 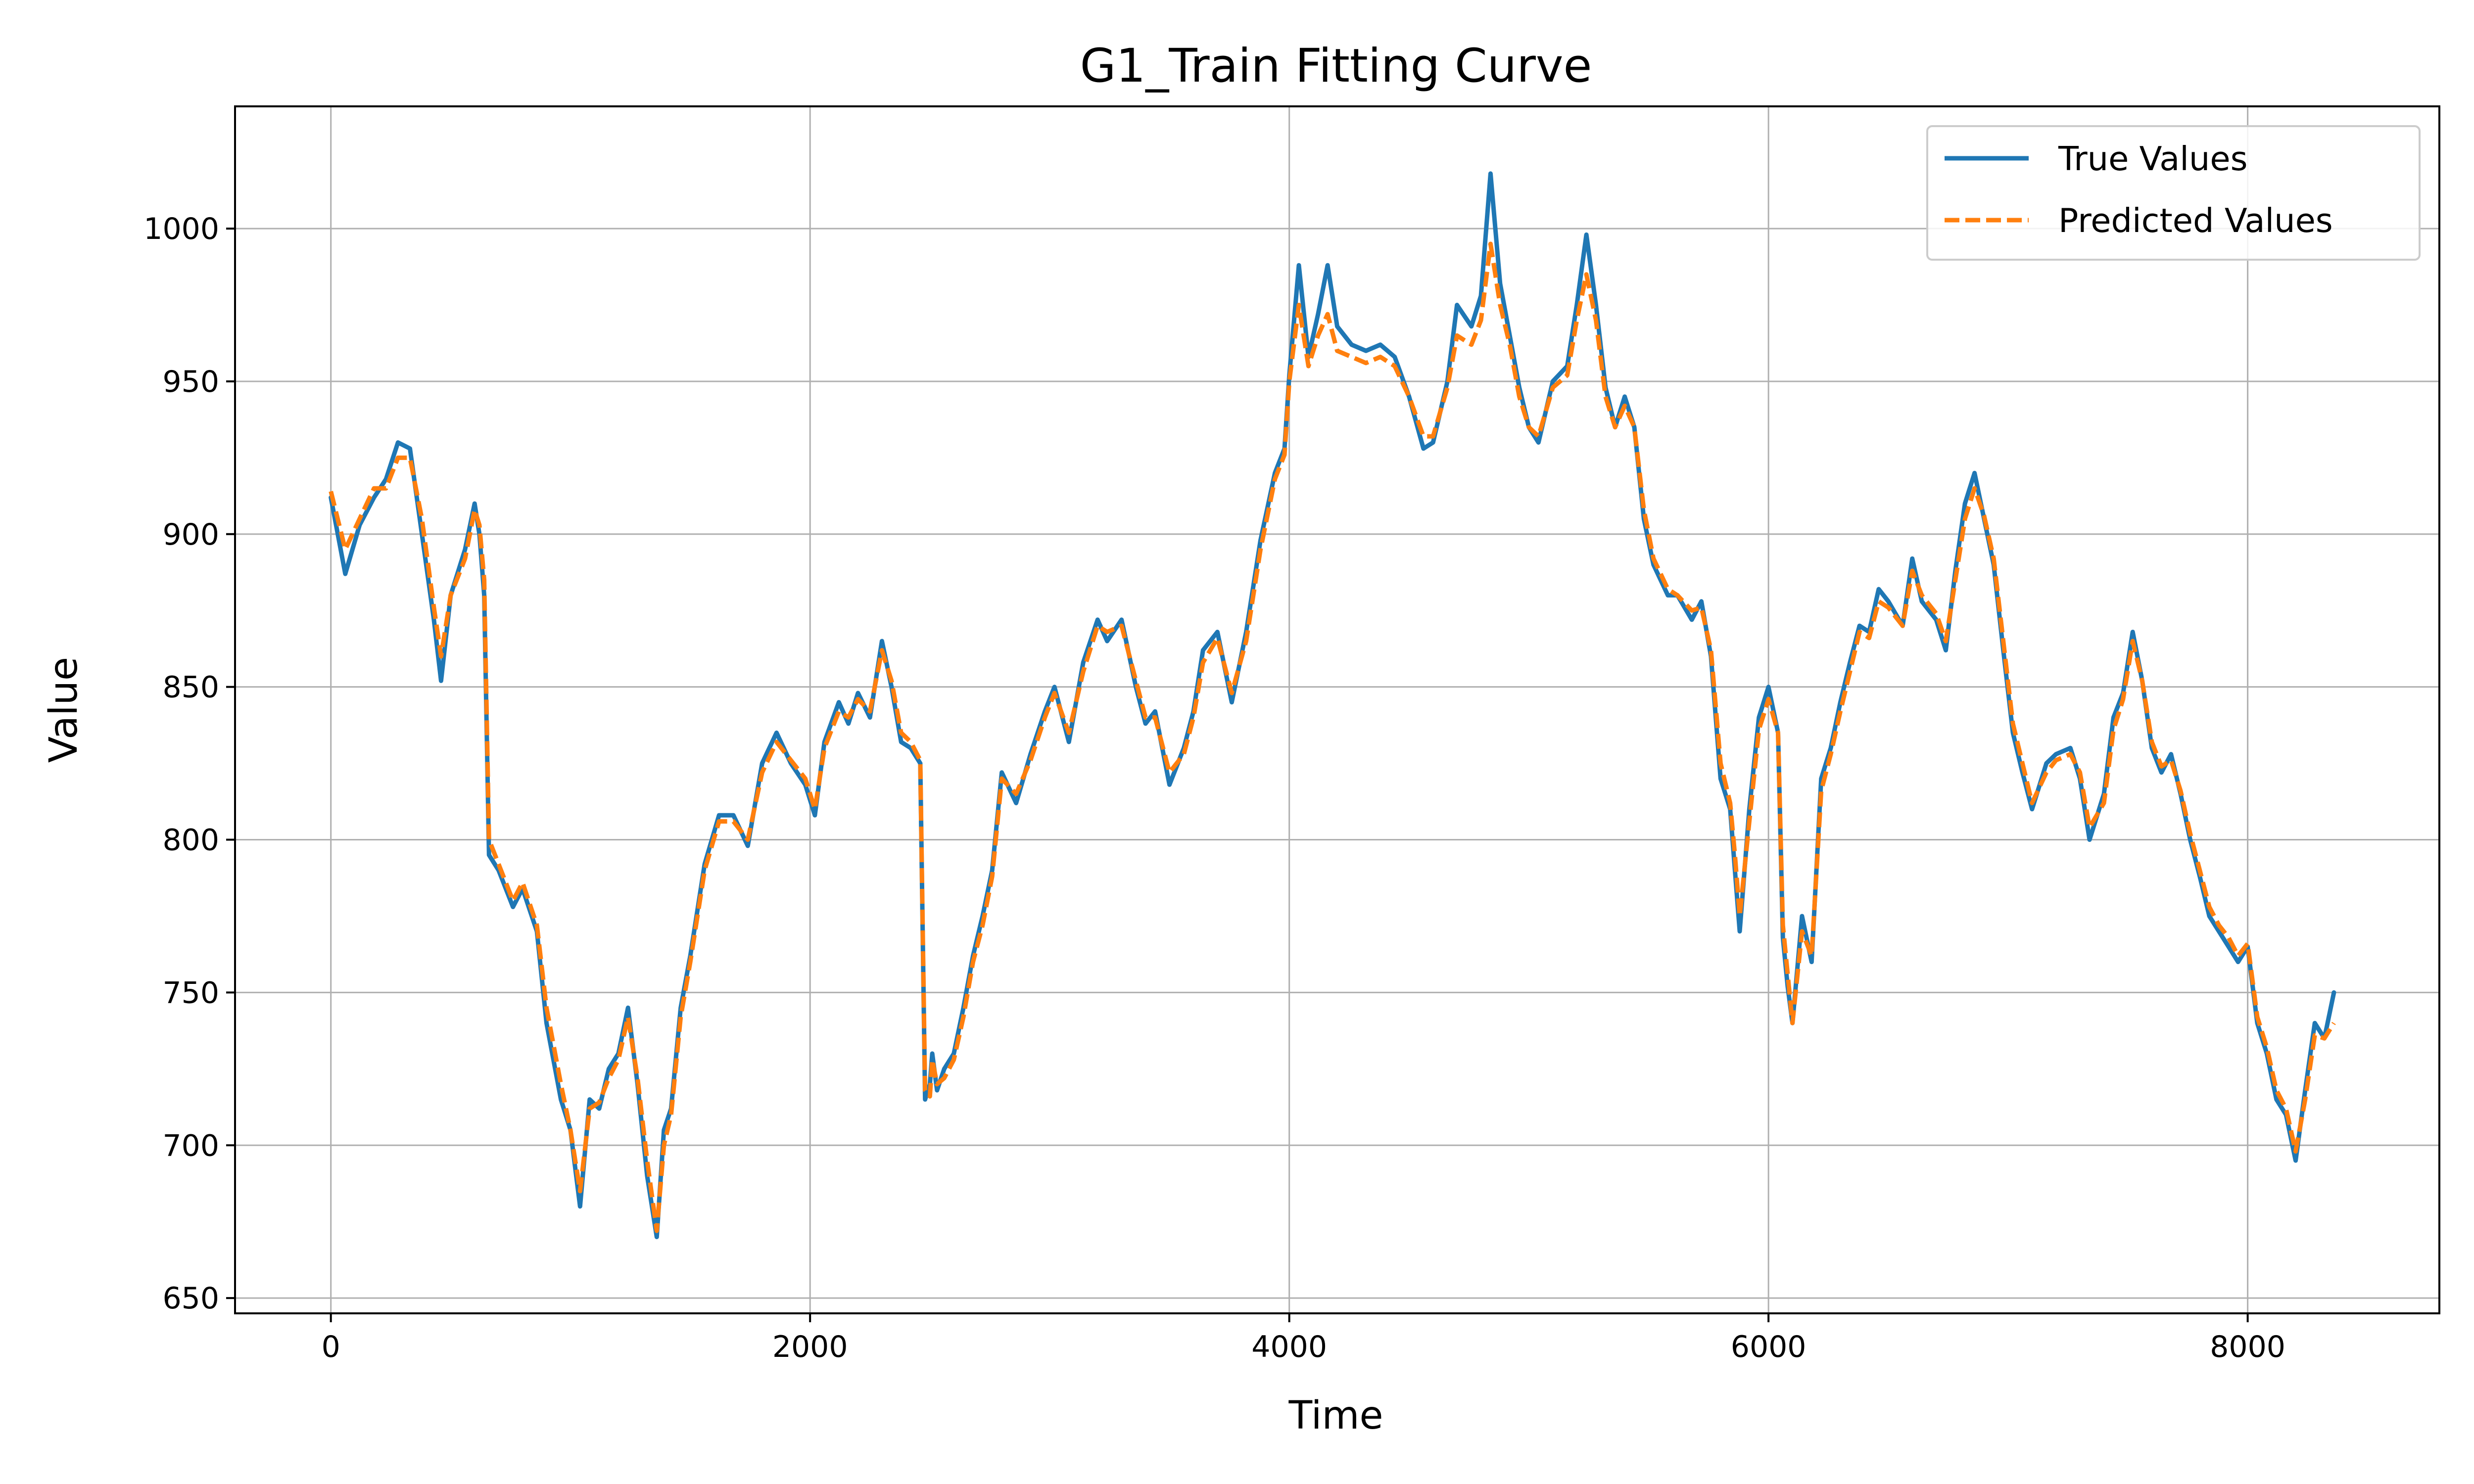 What do you see at coordinates (2248, 1347) in the screenshot?
I see `x-tick-label: 8000` at bounding box center [2248, 1347].